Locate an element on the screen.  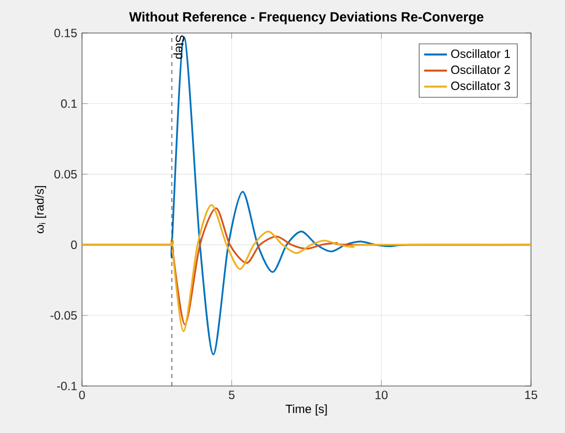
y-tick-label: -0.1 is located at coordinates (67, 386).